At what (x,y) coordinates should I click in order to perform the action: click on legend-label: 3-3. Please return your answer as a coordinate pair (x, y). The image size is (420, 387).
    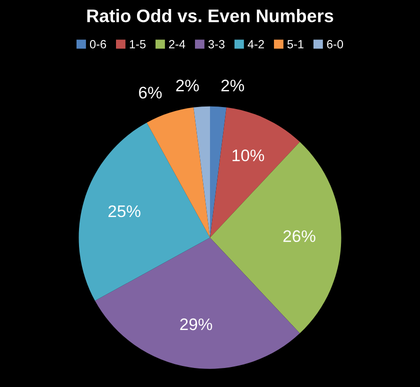
    Looking at the image, I should click on (216, 44).